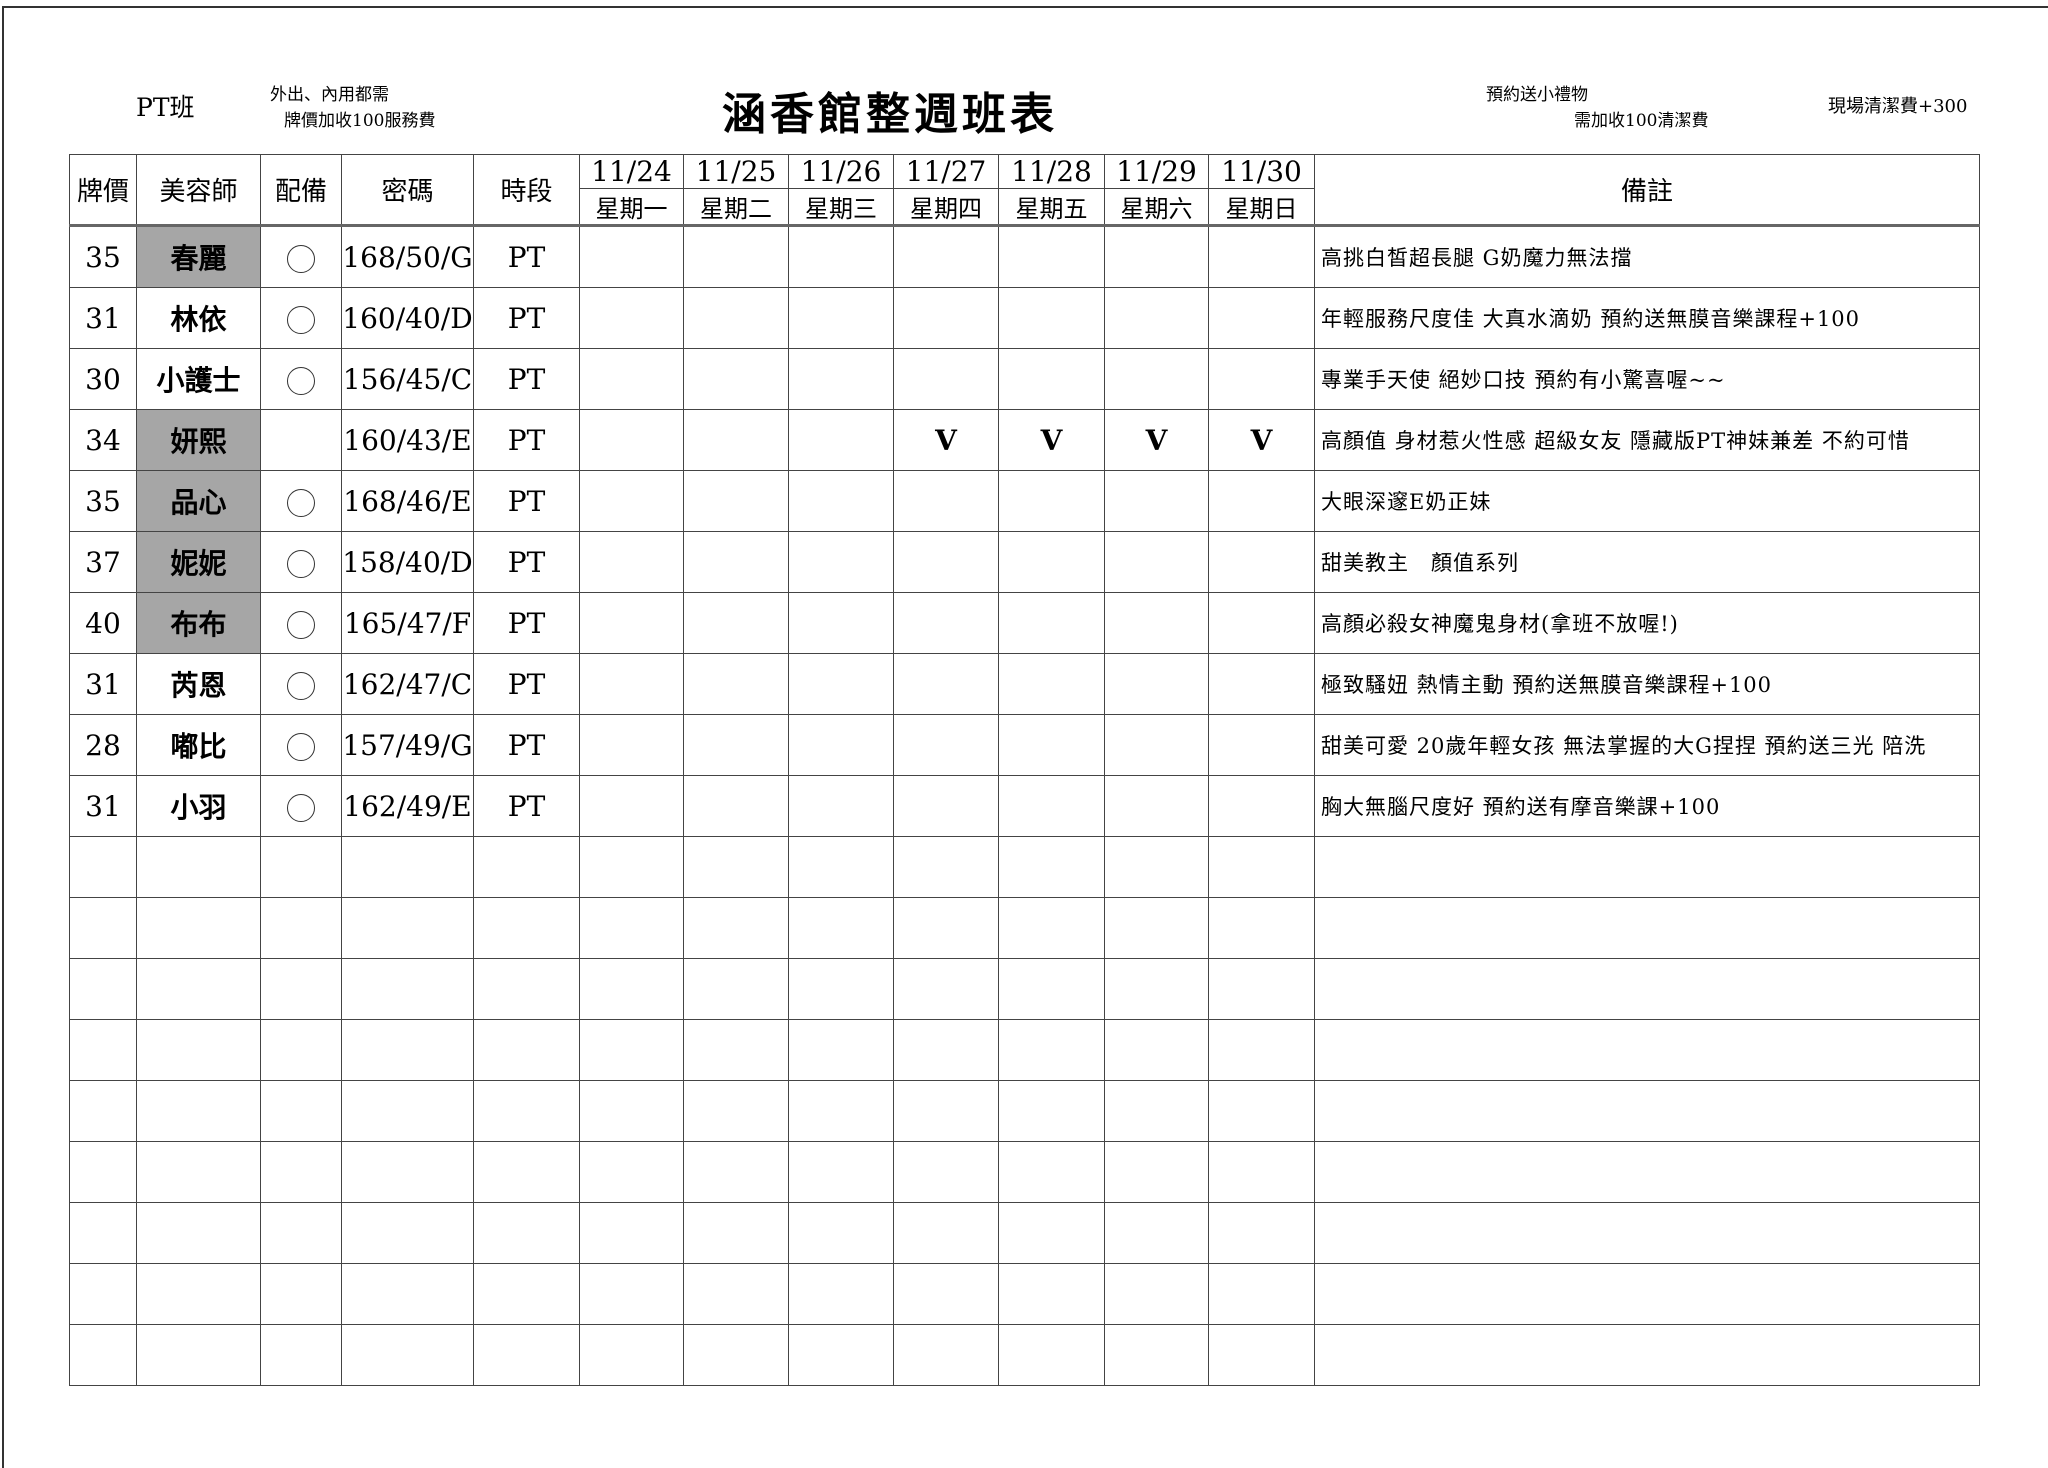 The height and width of the screenshot is (1468, 2048). I want to click on remark-cell: 年輕服務尺度佳 大真水滴奶 預約送無膜音樂課程+100, so click(1647, 318).